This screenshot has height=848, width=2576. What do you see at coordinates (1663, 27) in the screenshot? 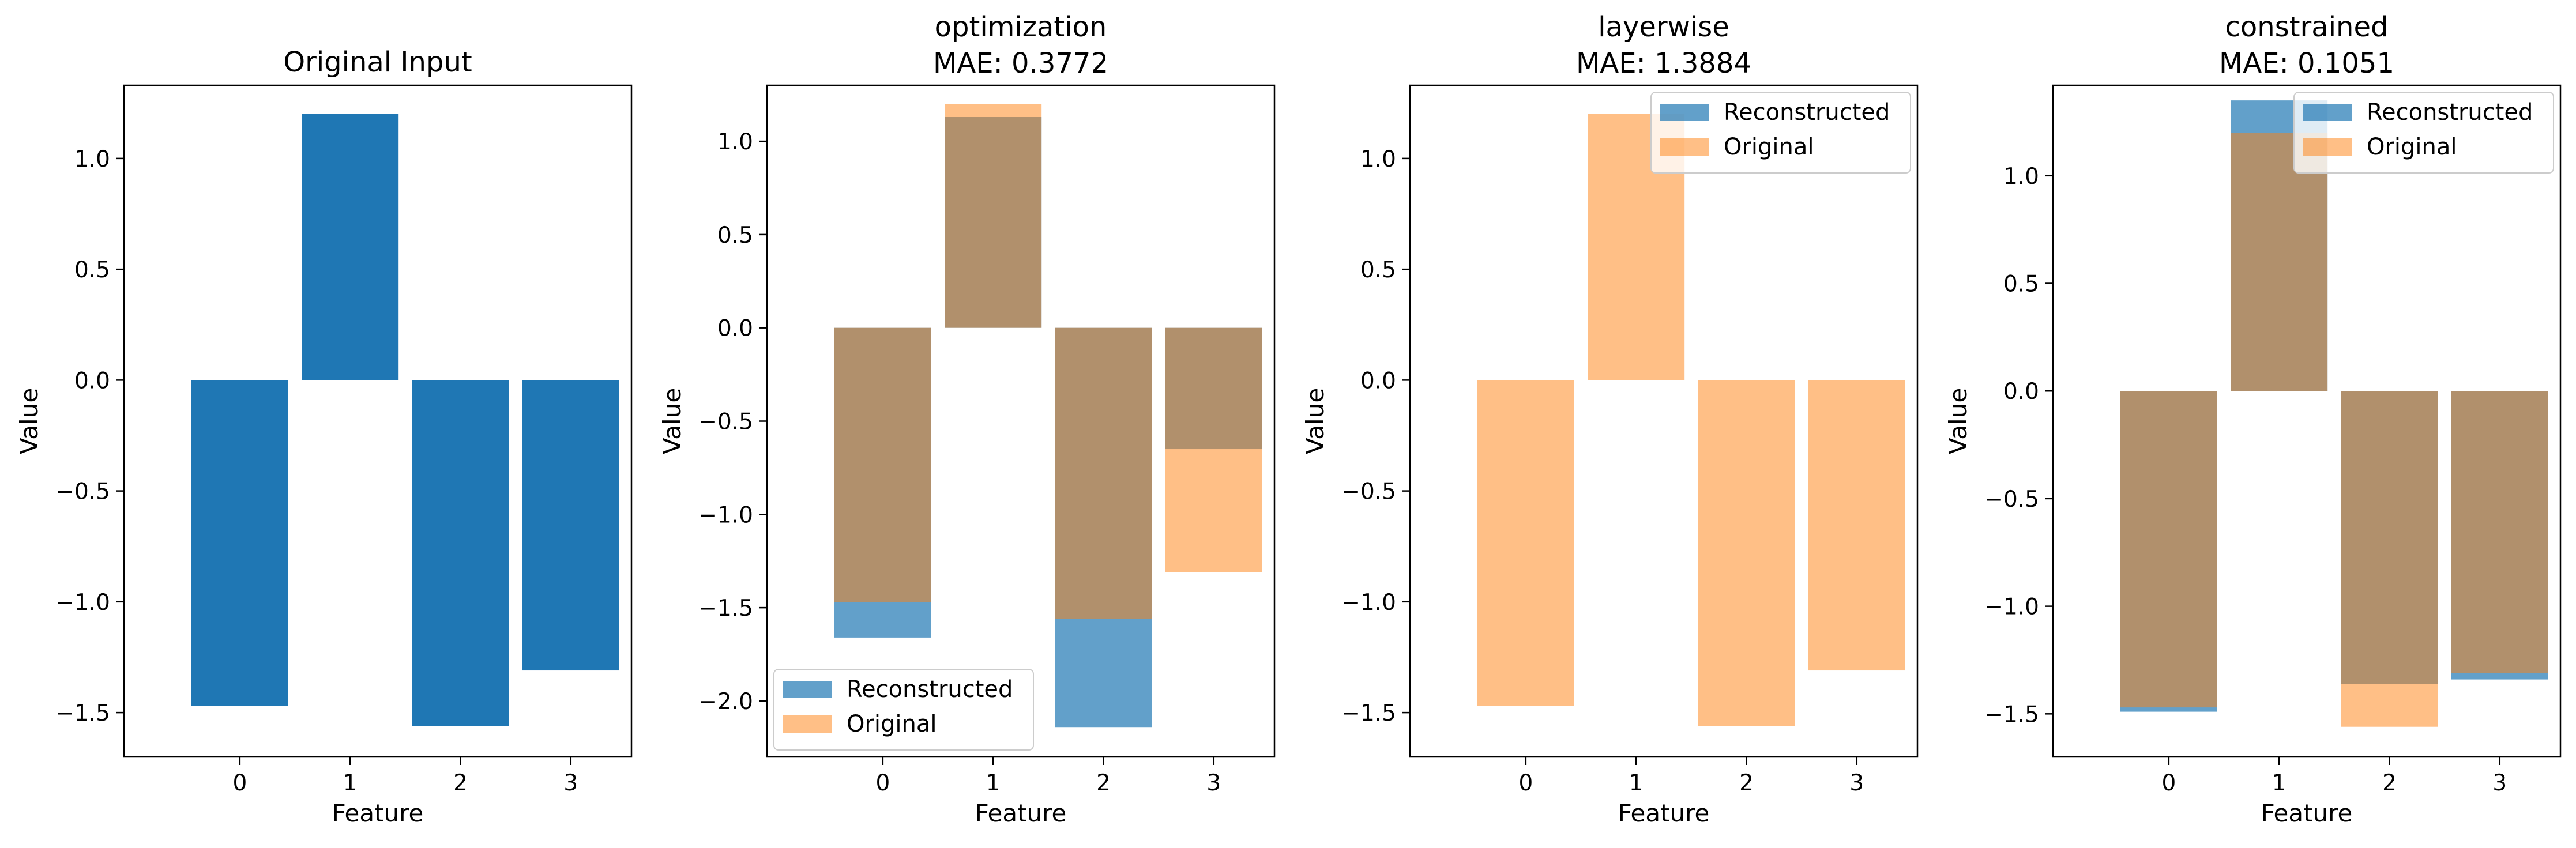
I see `chart-title: layerwise` at bounding box center [1663, 27].